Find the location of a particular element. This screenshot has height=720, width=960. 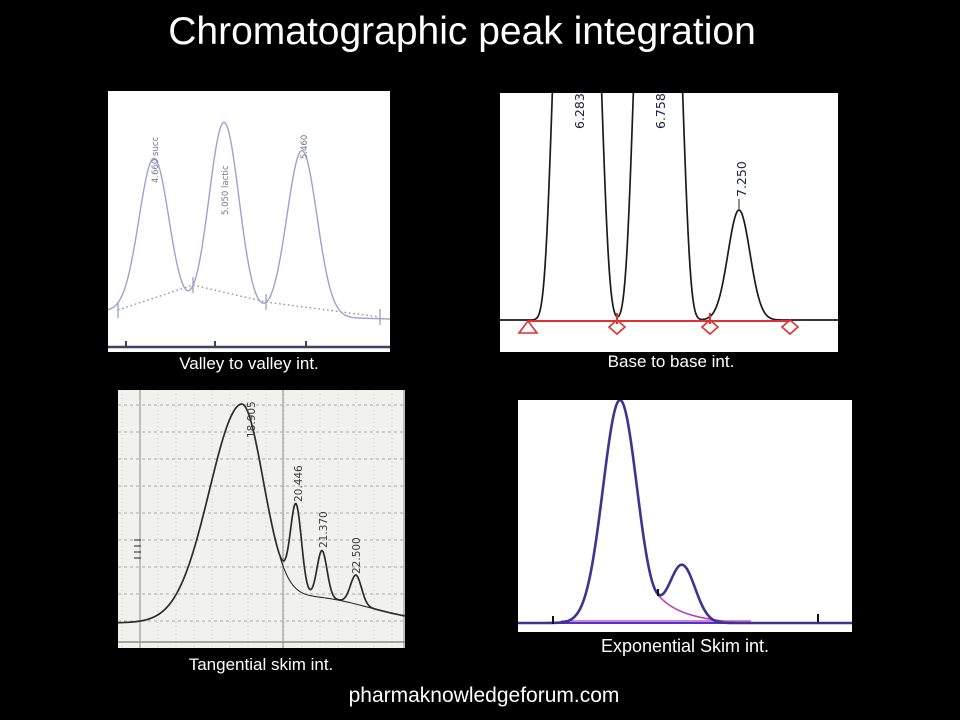

peak-label: 18.905 is located at coordinates (252, 419).